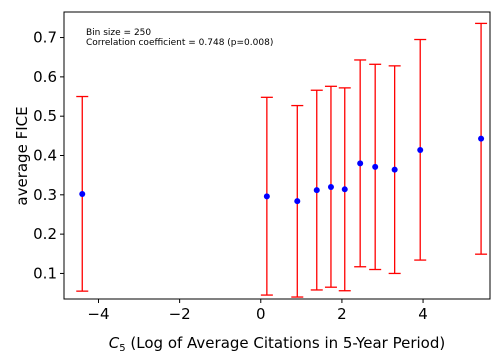  What do you see at coordinates (45, 273) in the screenshot?
I see `y-tick-label: 0.1` at bounding box center [45, 273].